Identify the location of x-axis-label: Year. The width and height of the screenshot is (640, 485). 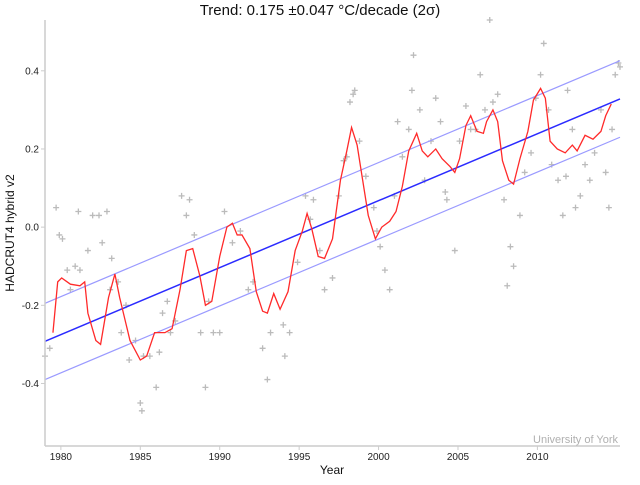
(332, 470).